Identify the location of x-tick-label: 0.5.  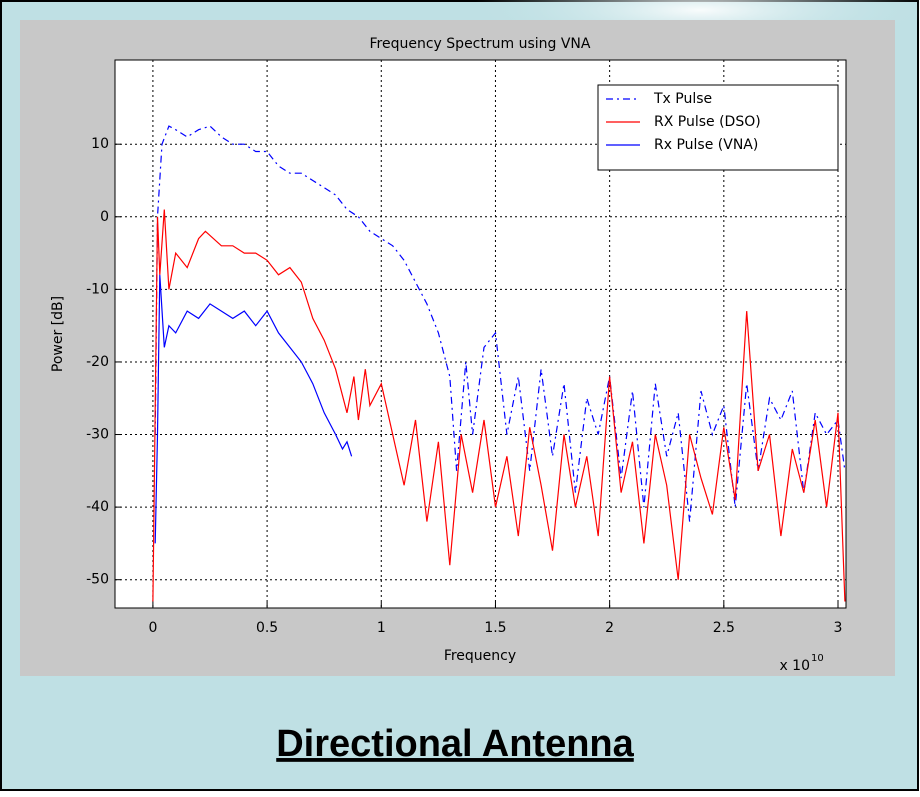
(267, 628).